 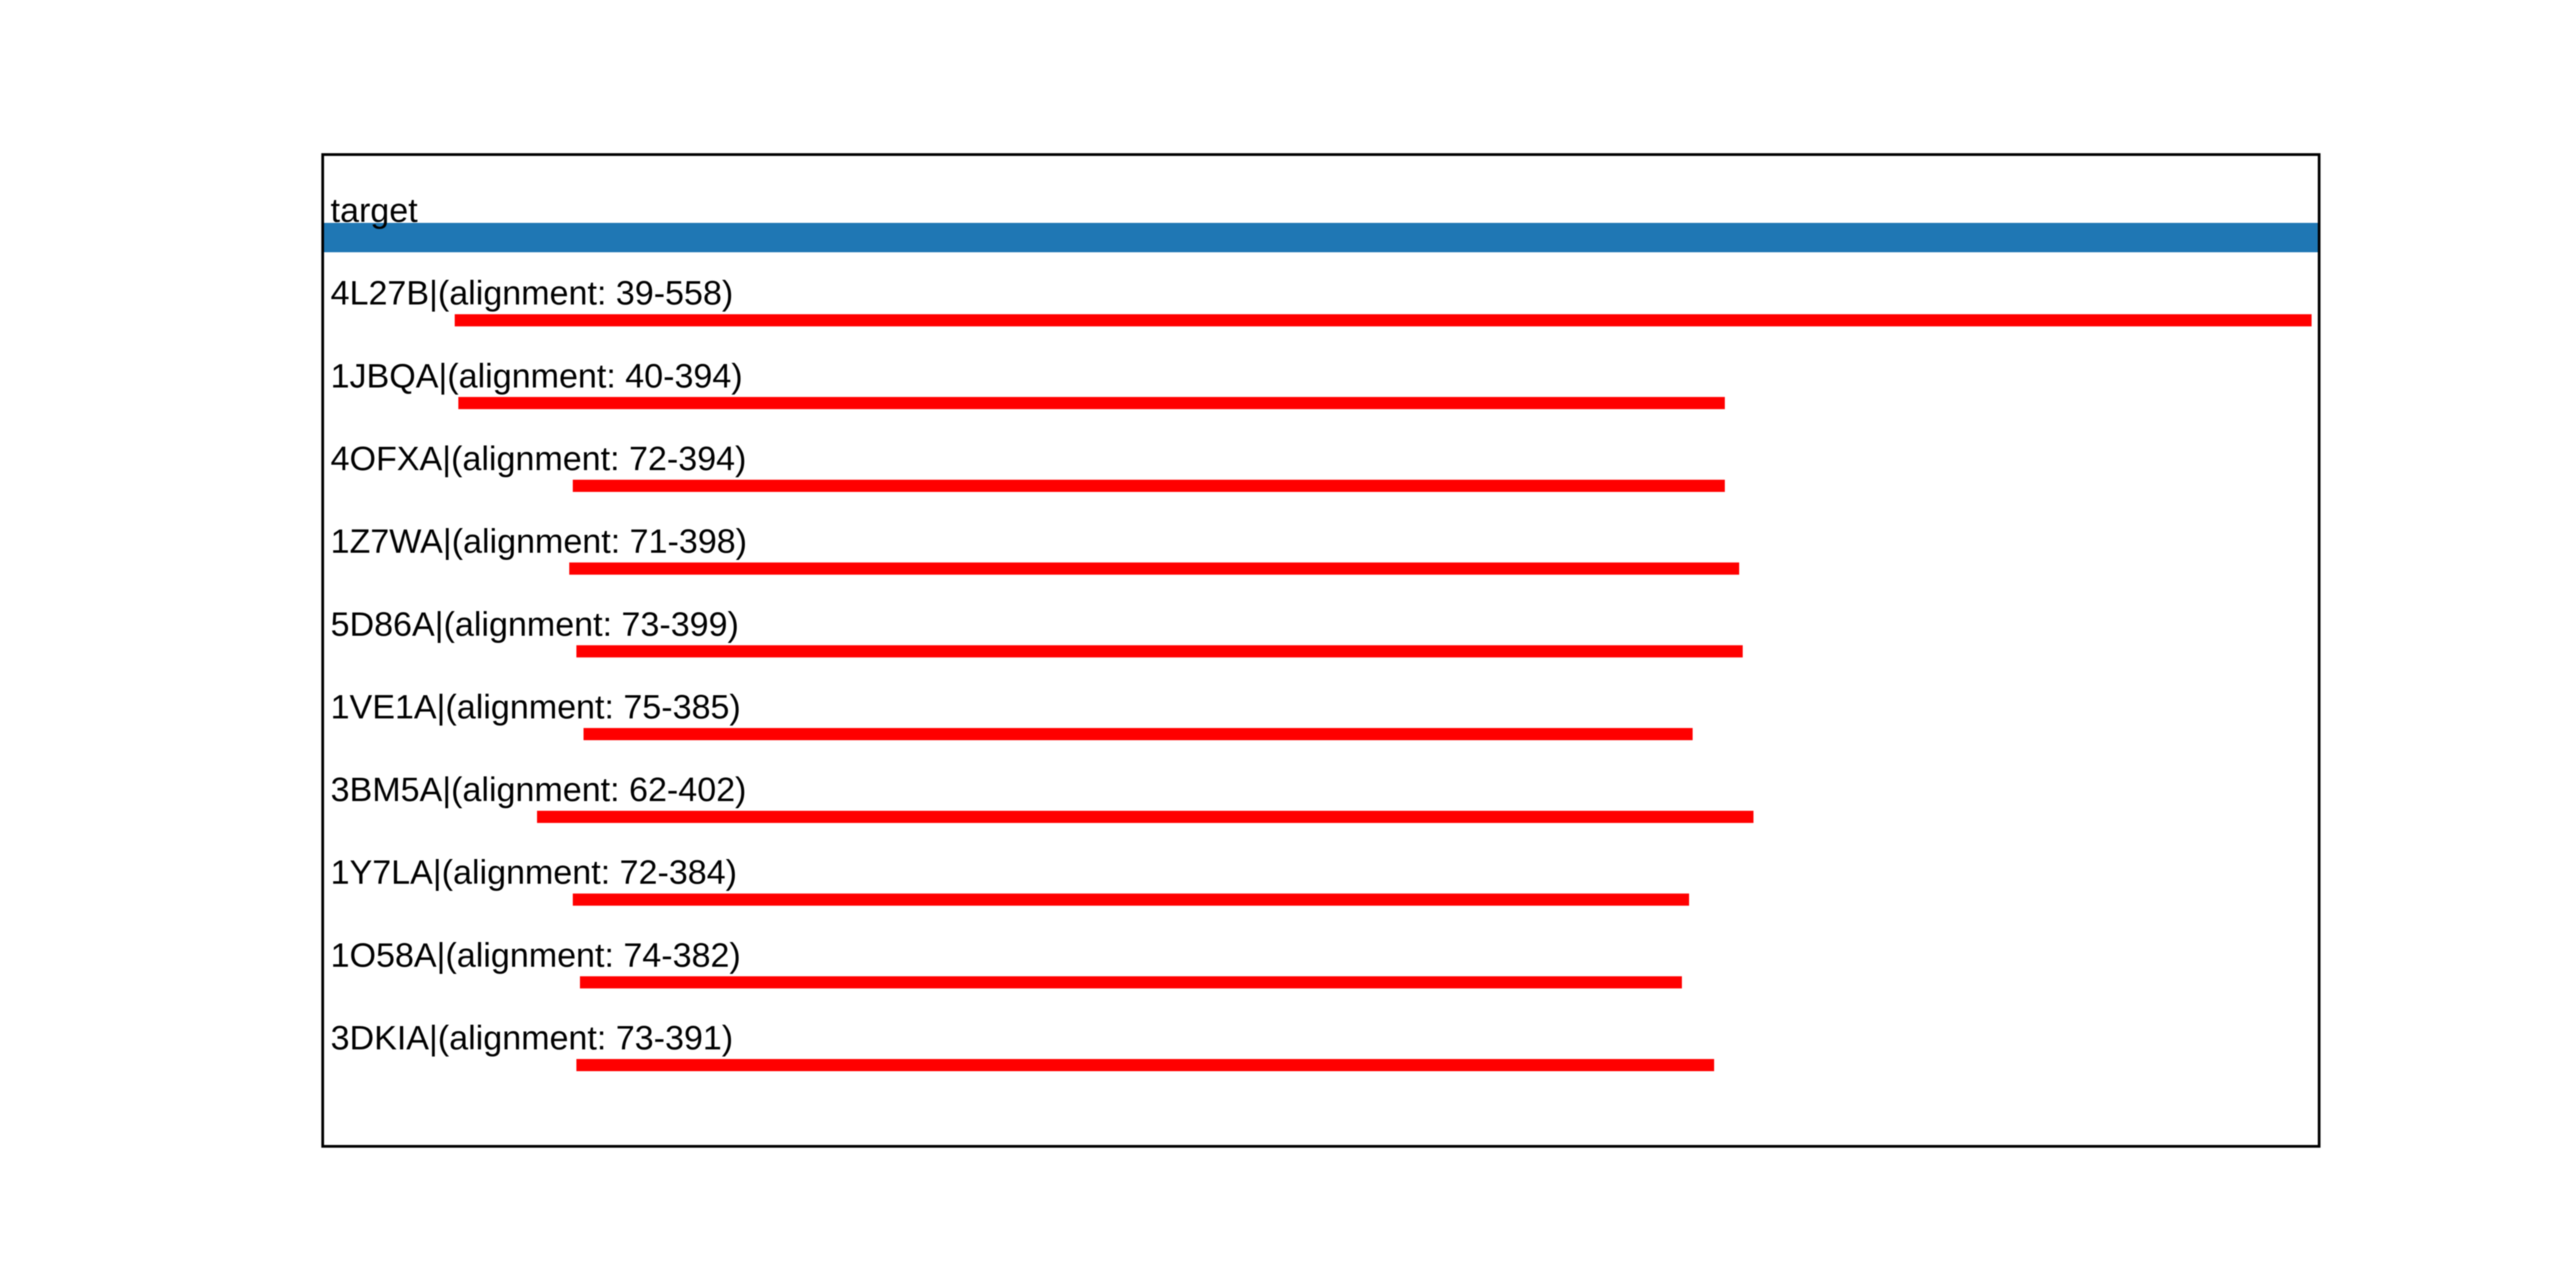 I want to click on svg-text: 5D86A|(alignment: 73-399), so click(x=535, y=624).